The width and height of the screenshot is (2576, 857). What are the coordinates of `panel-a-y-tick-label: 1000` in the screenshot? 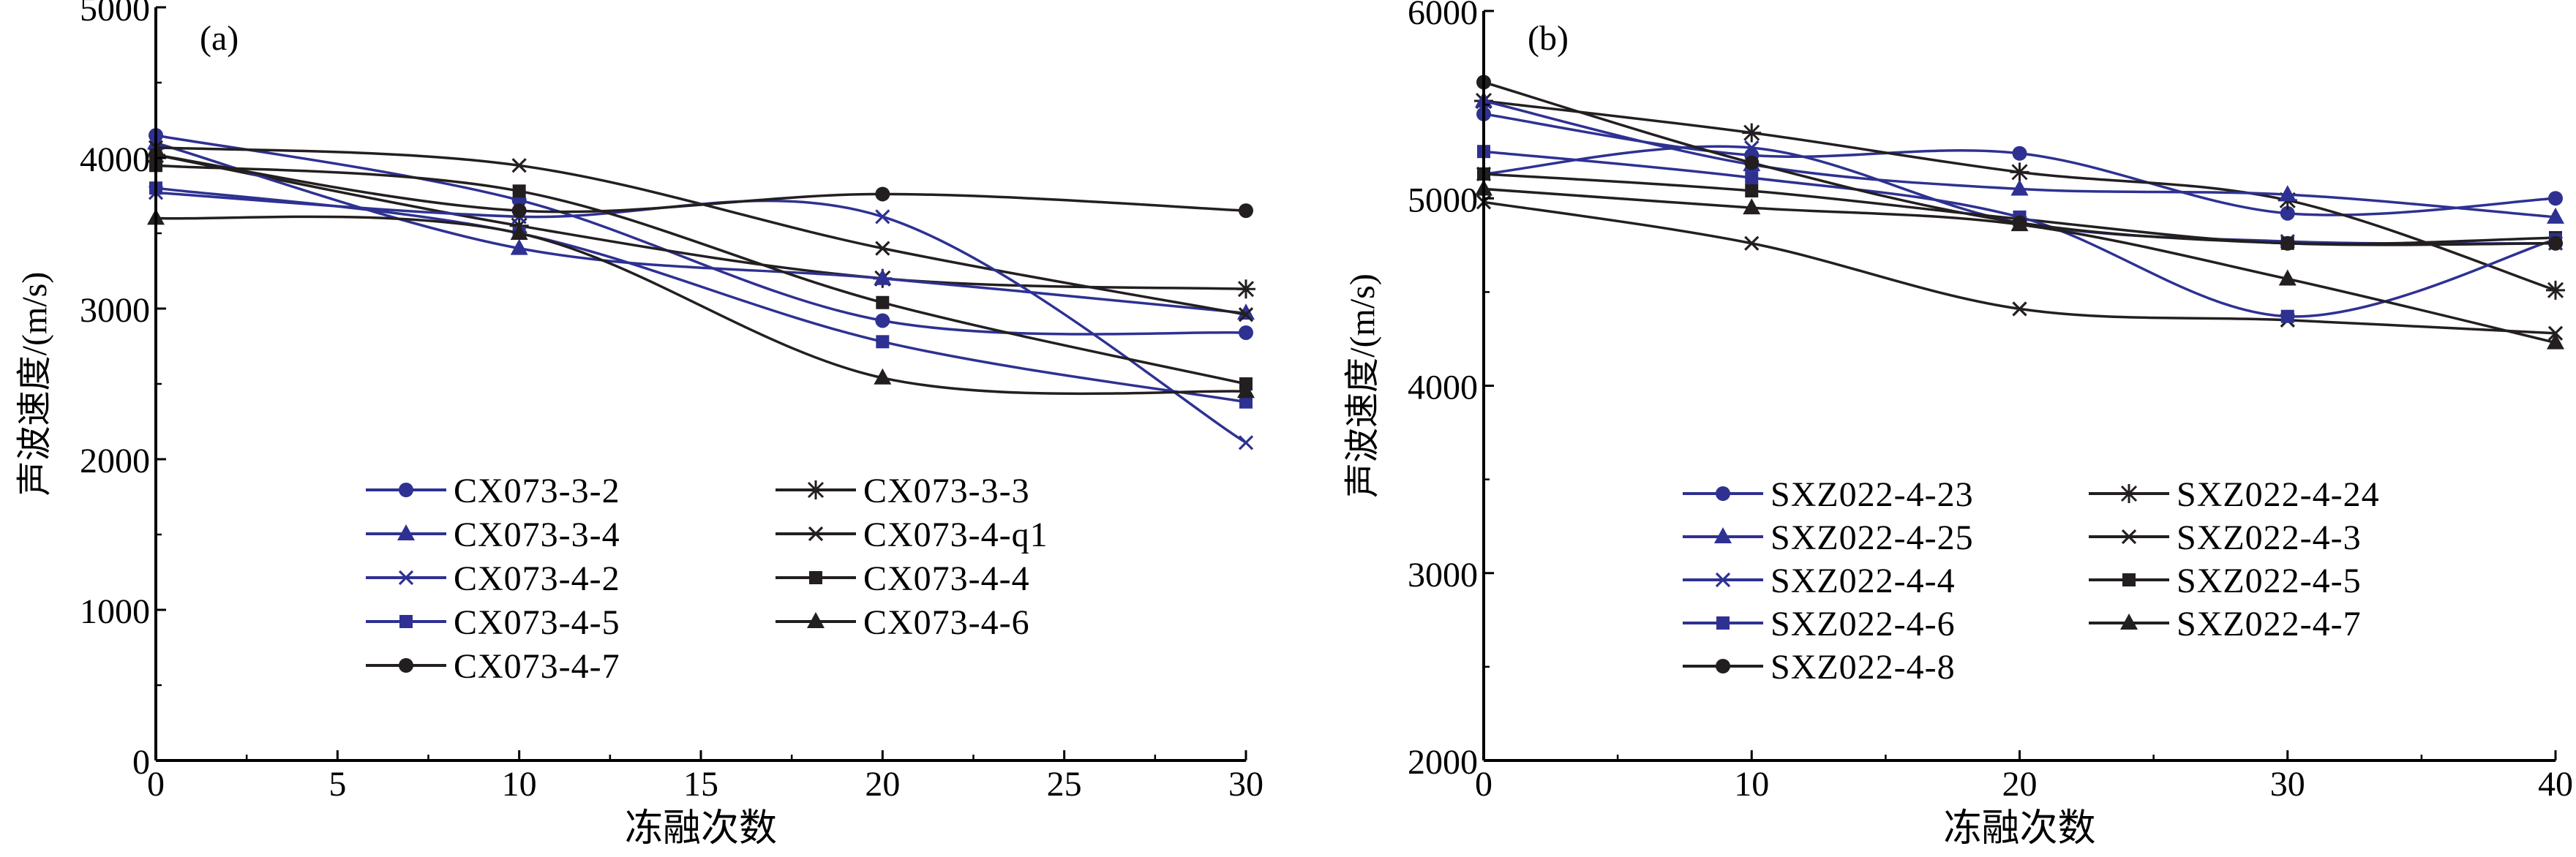 It's located at (115, 612).